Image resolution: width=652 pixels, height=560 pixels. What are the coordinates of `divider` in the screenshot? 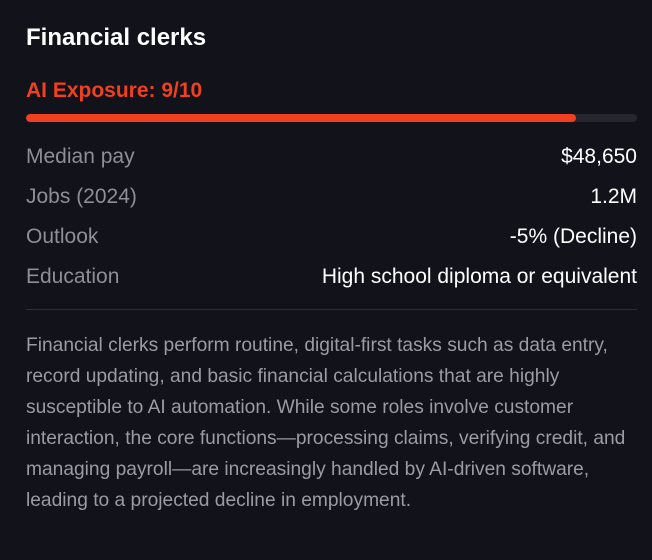 It's located at (331, 309).